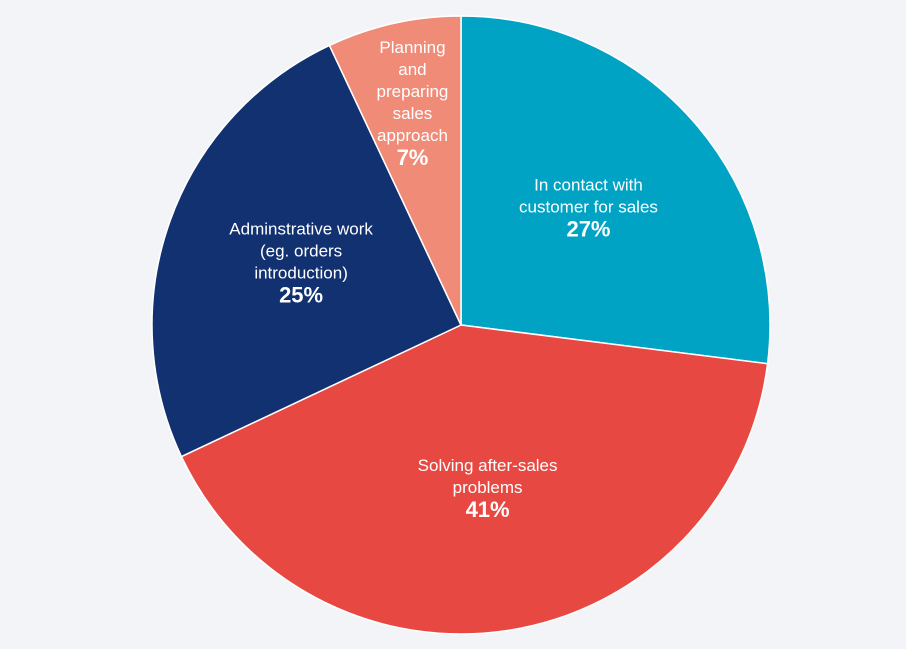 This screenshot has width=906, height=649. I want to click on value-label: 41%, so click(488, 509).